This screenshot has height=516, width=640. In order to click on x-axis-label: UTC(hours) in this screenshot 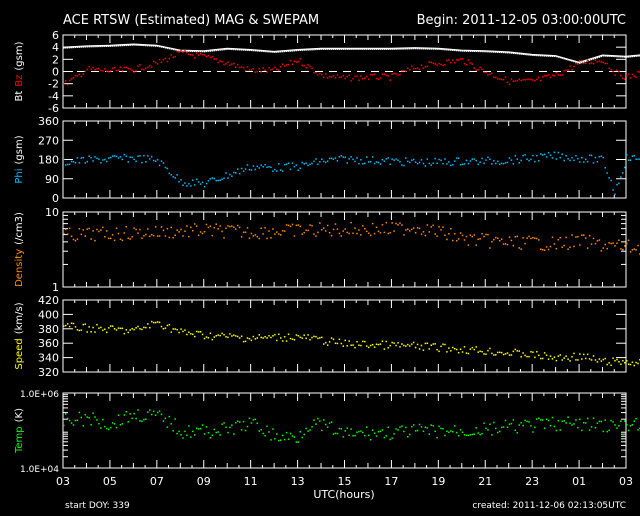, I will do `click(343, 494)`.